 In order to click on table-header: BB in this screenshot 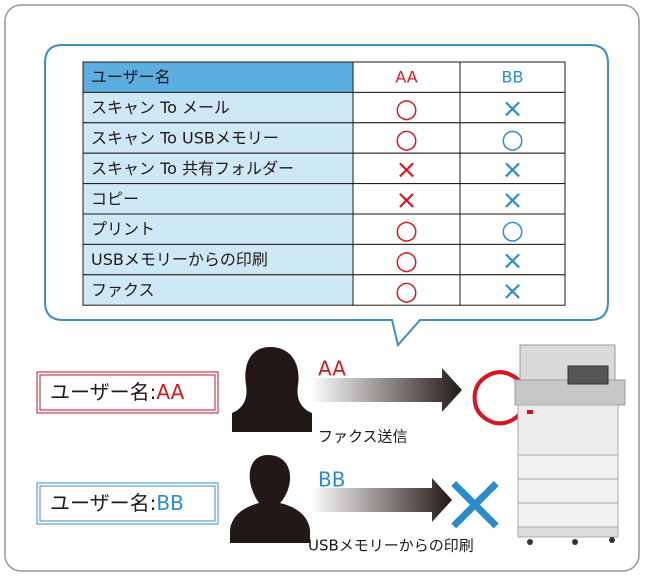, I will do `click(513, 77)`.